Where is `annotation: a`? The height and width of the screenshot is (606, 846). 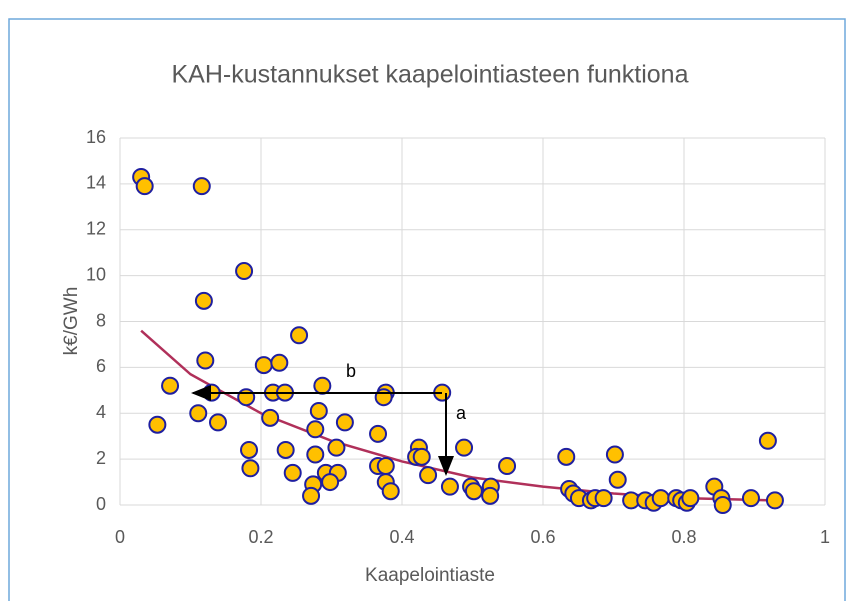 annotation: a is located at coordinates (461, 413).